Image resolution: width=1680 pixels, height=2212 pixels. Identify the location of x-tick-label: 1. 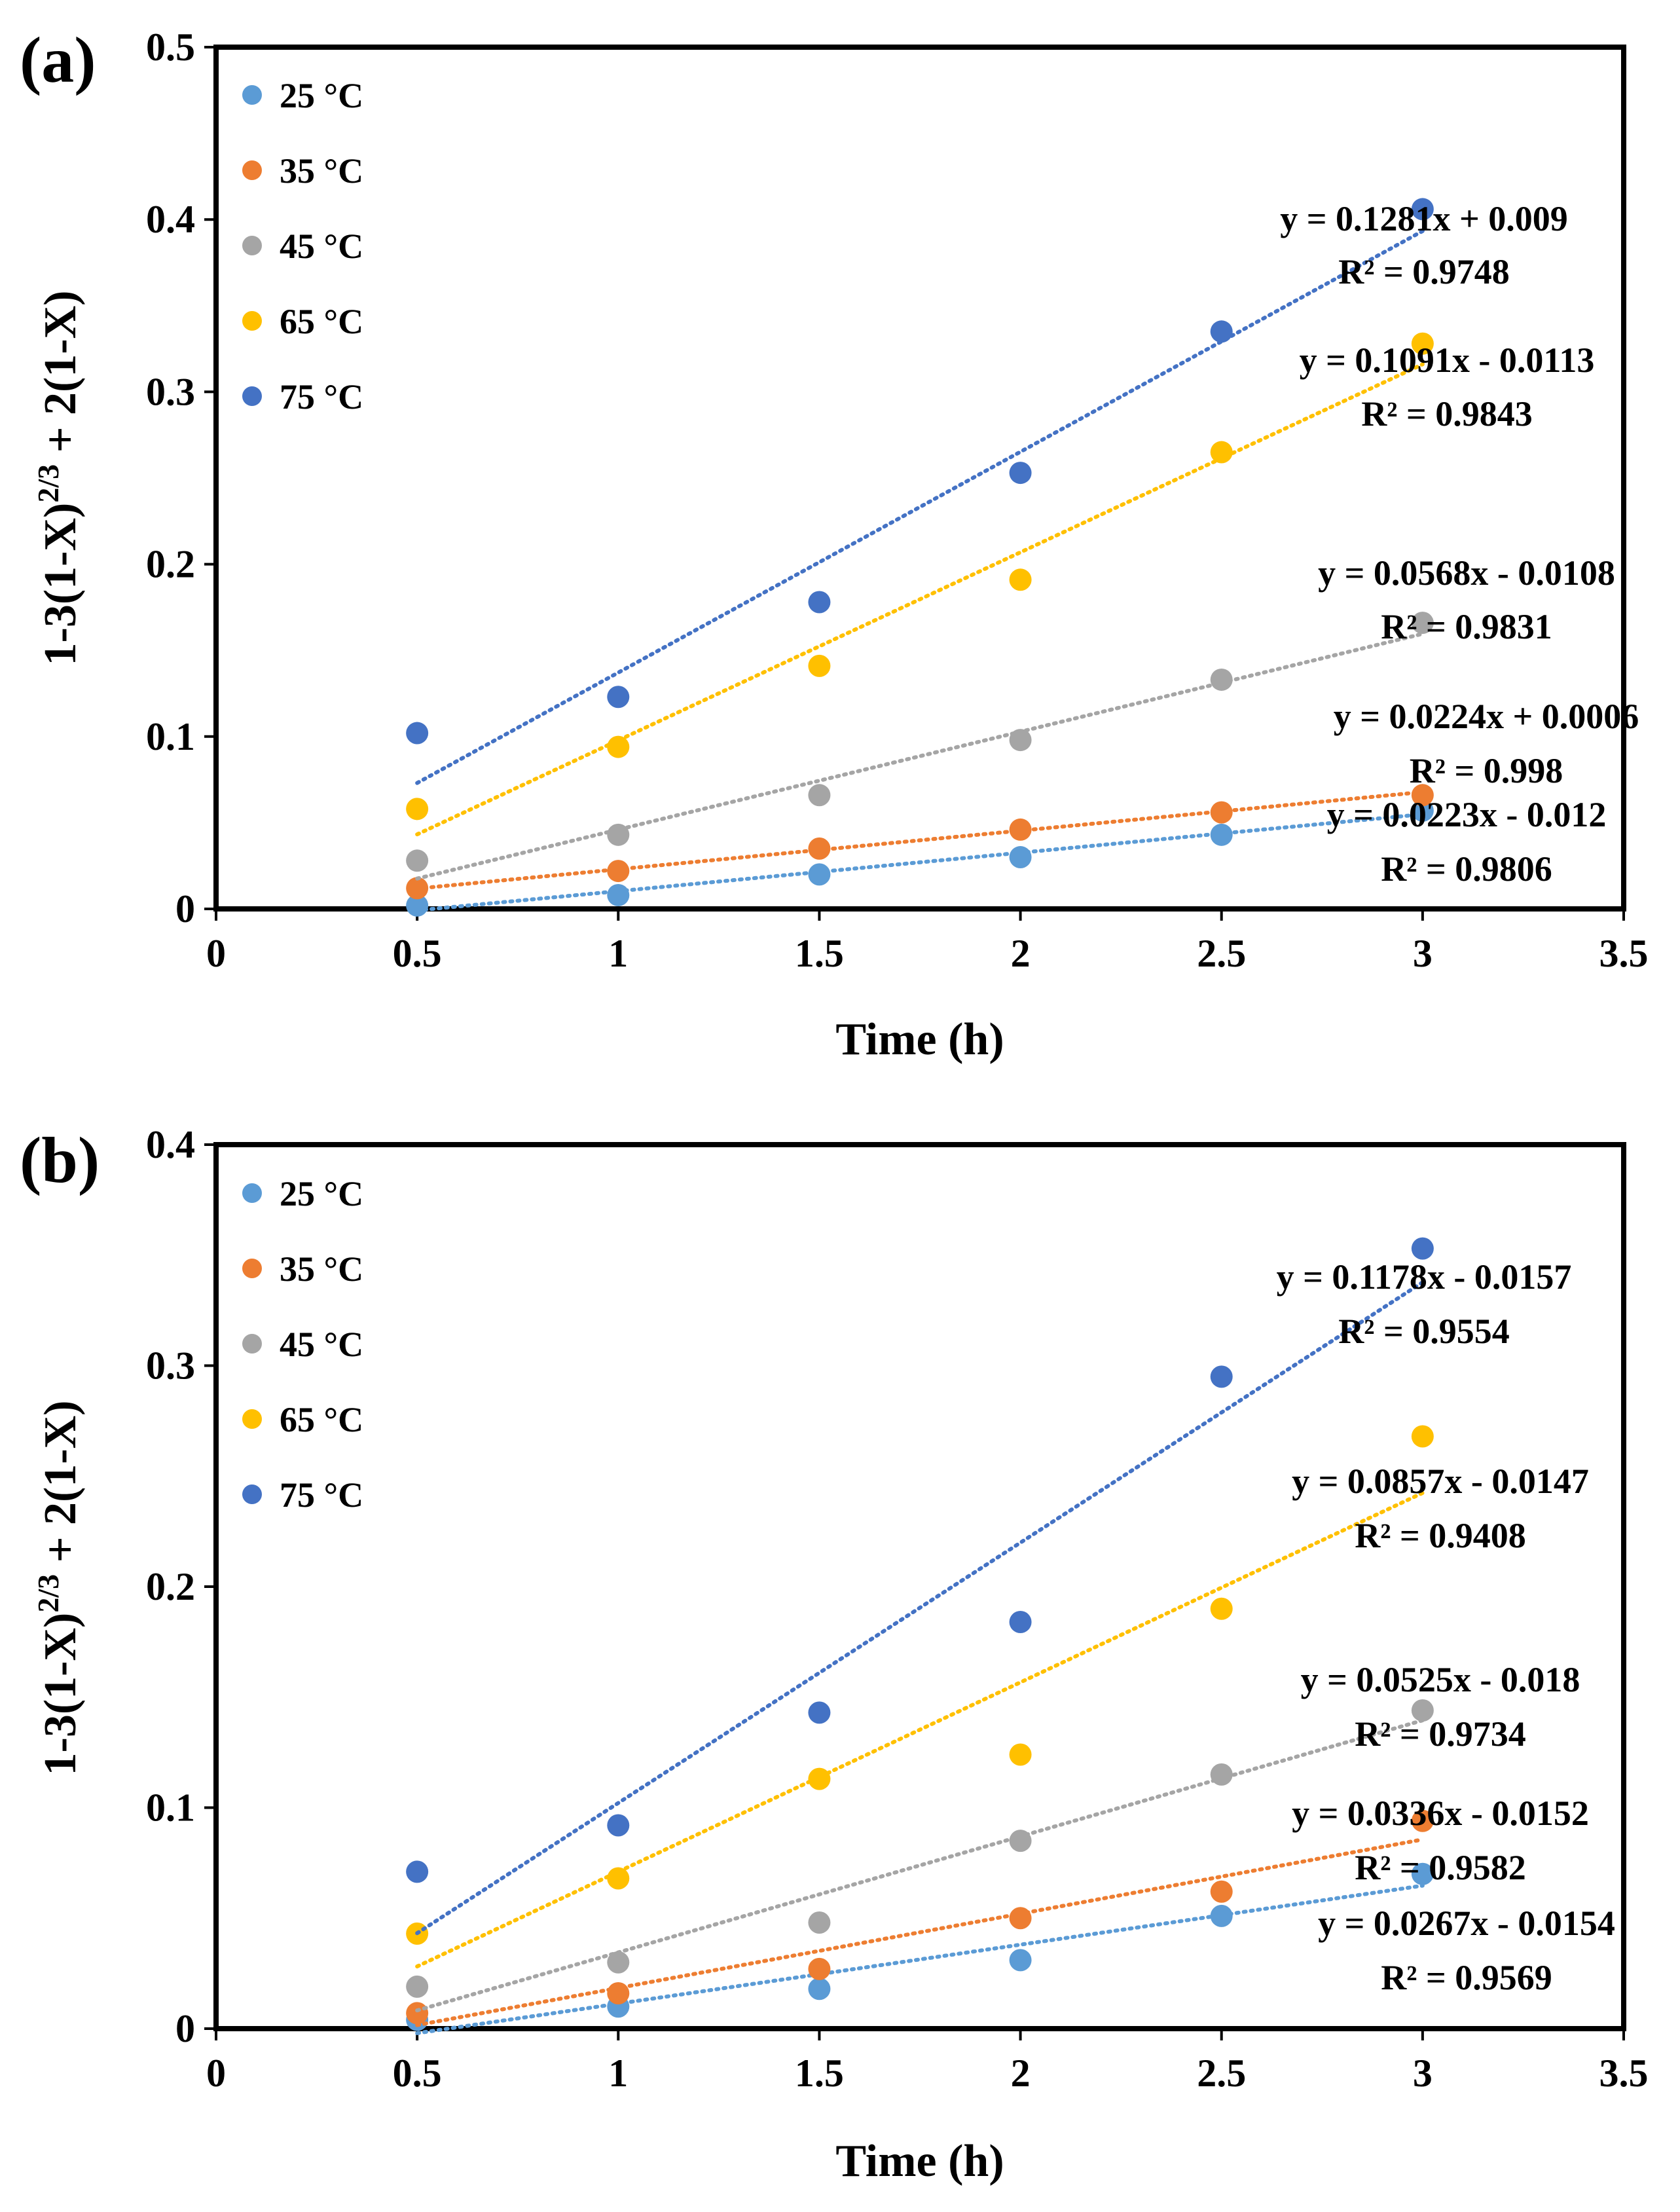
(618, 2073).